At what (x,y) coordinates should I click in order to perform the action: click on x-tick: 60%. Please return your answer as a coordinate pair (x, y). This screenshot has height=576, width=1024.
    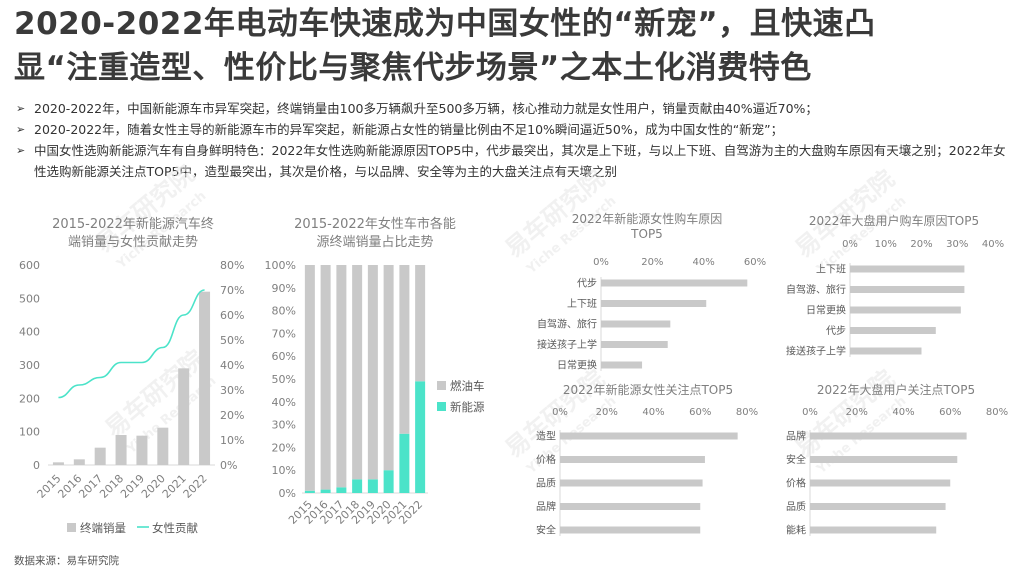
    Looking at the image, I should click on (755, 262).